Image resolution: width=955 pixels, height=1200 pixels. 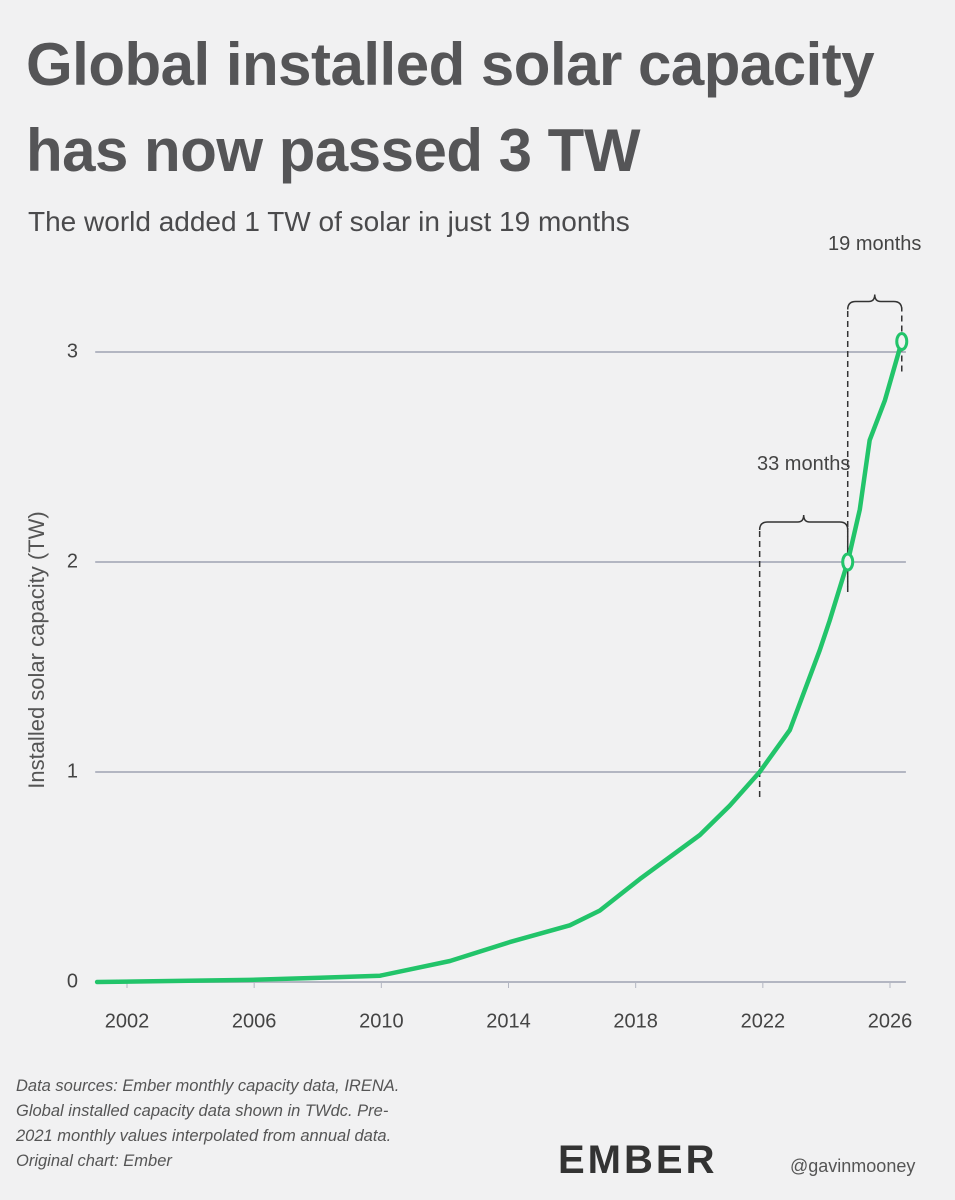 I want to click on annotation-label: 19 months, so click(x=875, y=243).